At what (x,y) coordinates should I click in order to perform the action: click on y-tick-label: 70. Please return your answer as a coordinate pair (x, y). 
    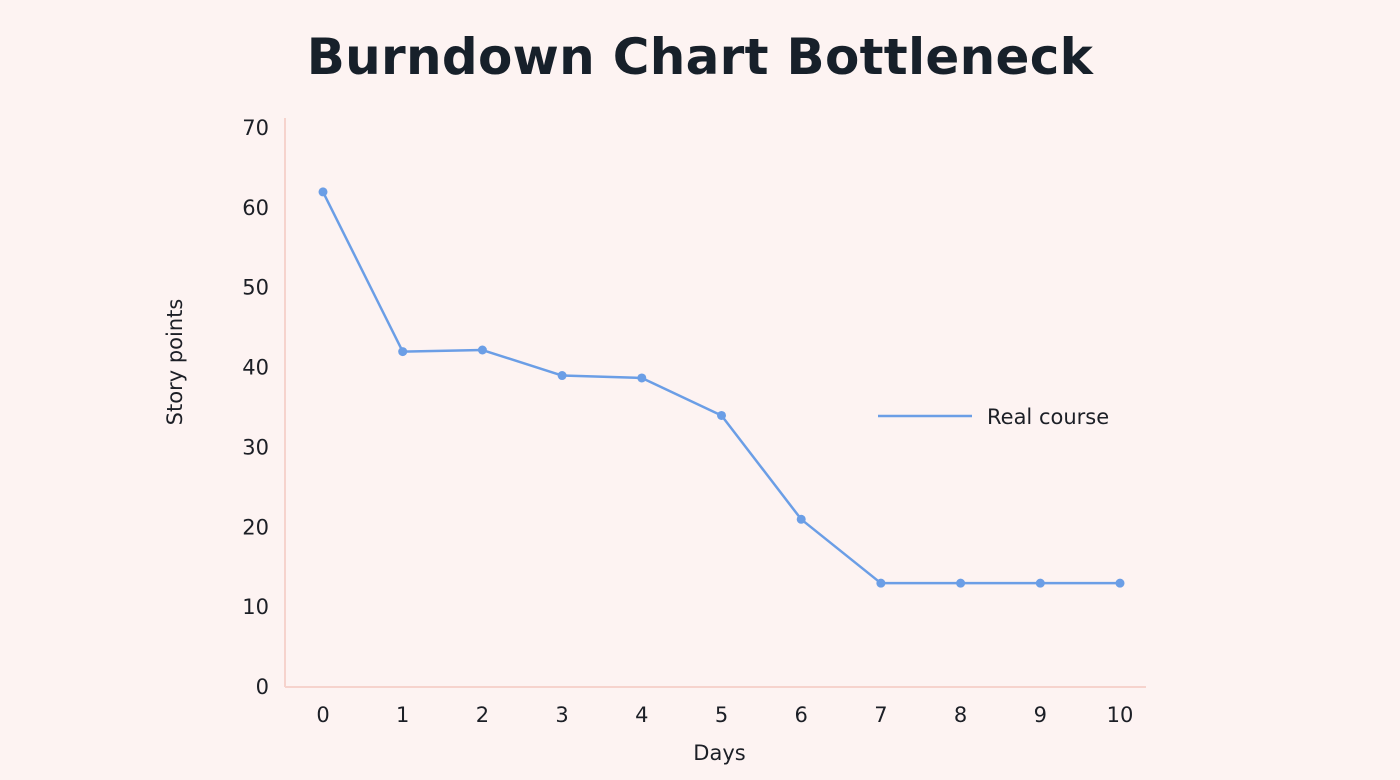
    Looking at the image, I should click on (255, 128).